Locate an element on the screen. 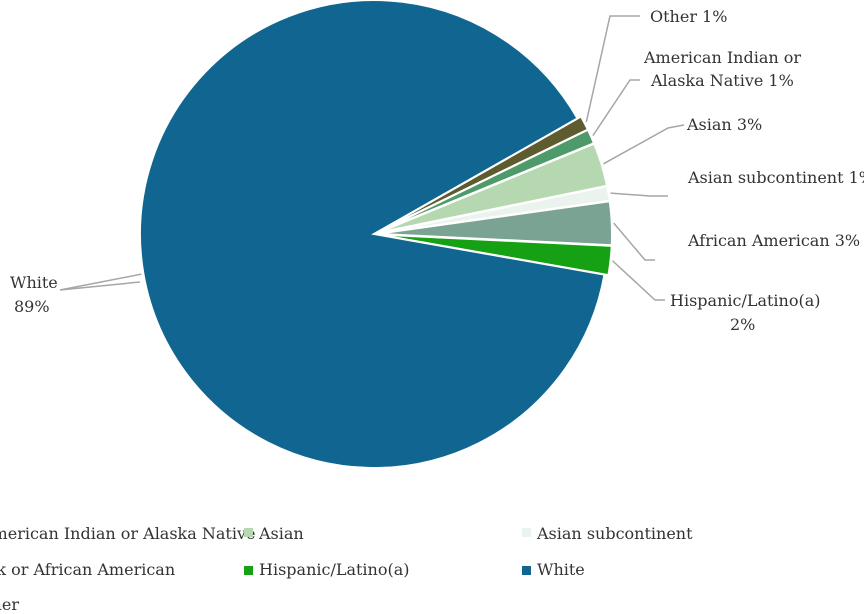 The image size is (864, 614). leader-line-other is located at coordinates (612, 69).